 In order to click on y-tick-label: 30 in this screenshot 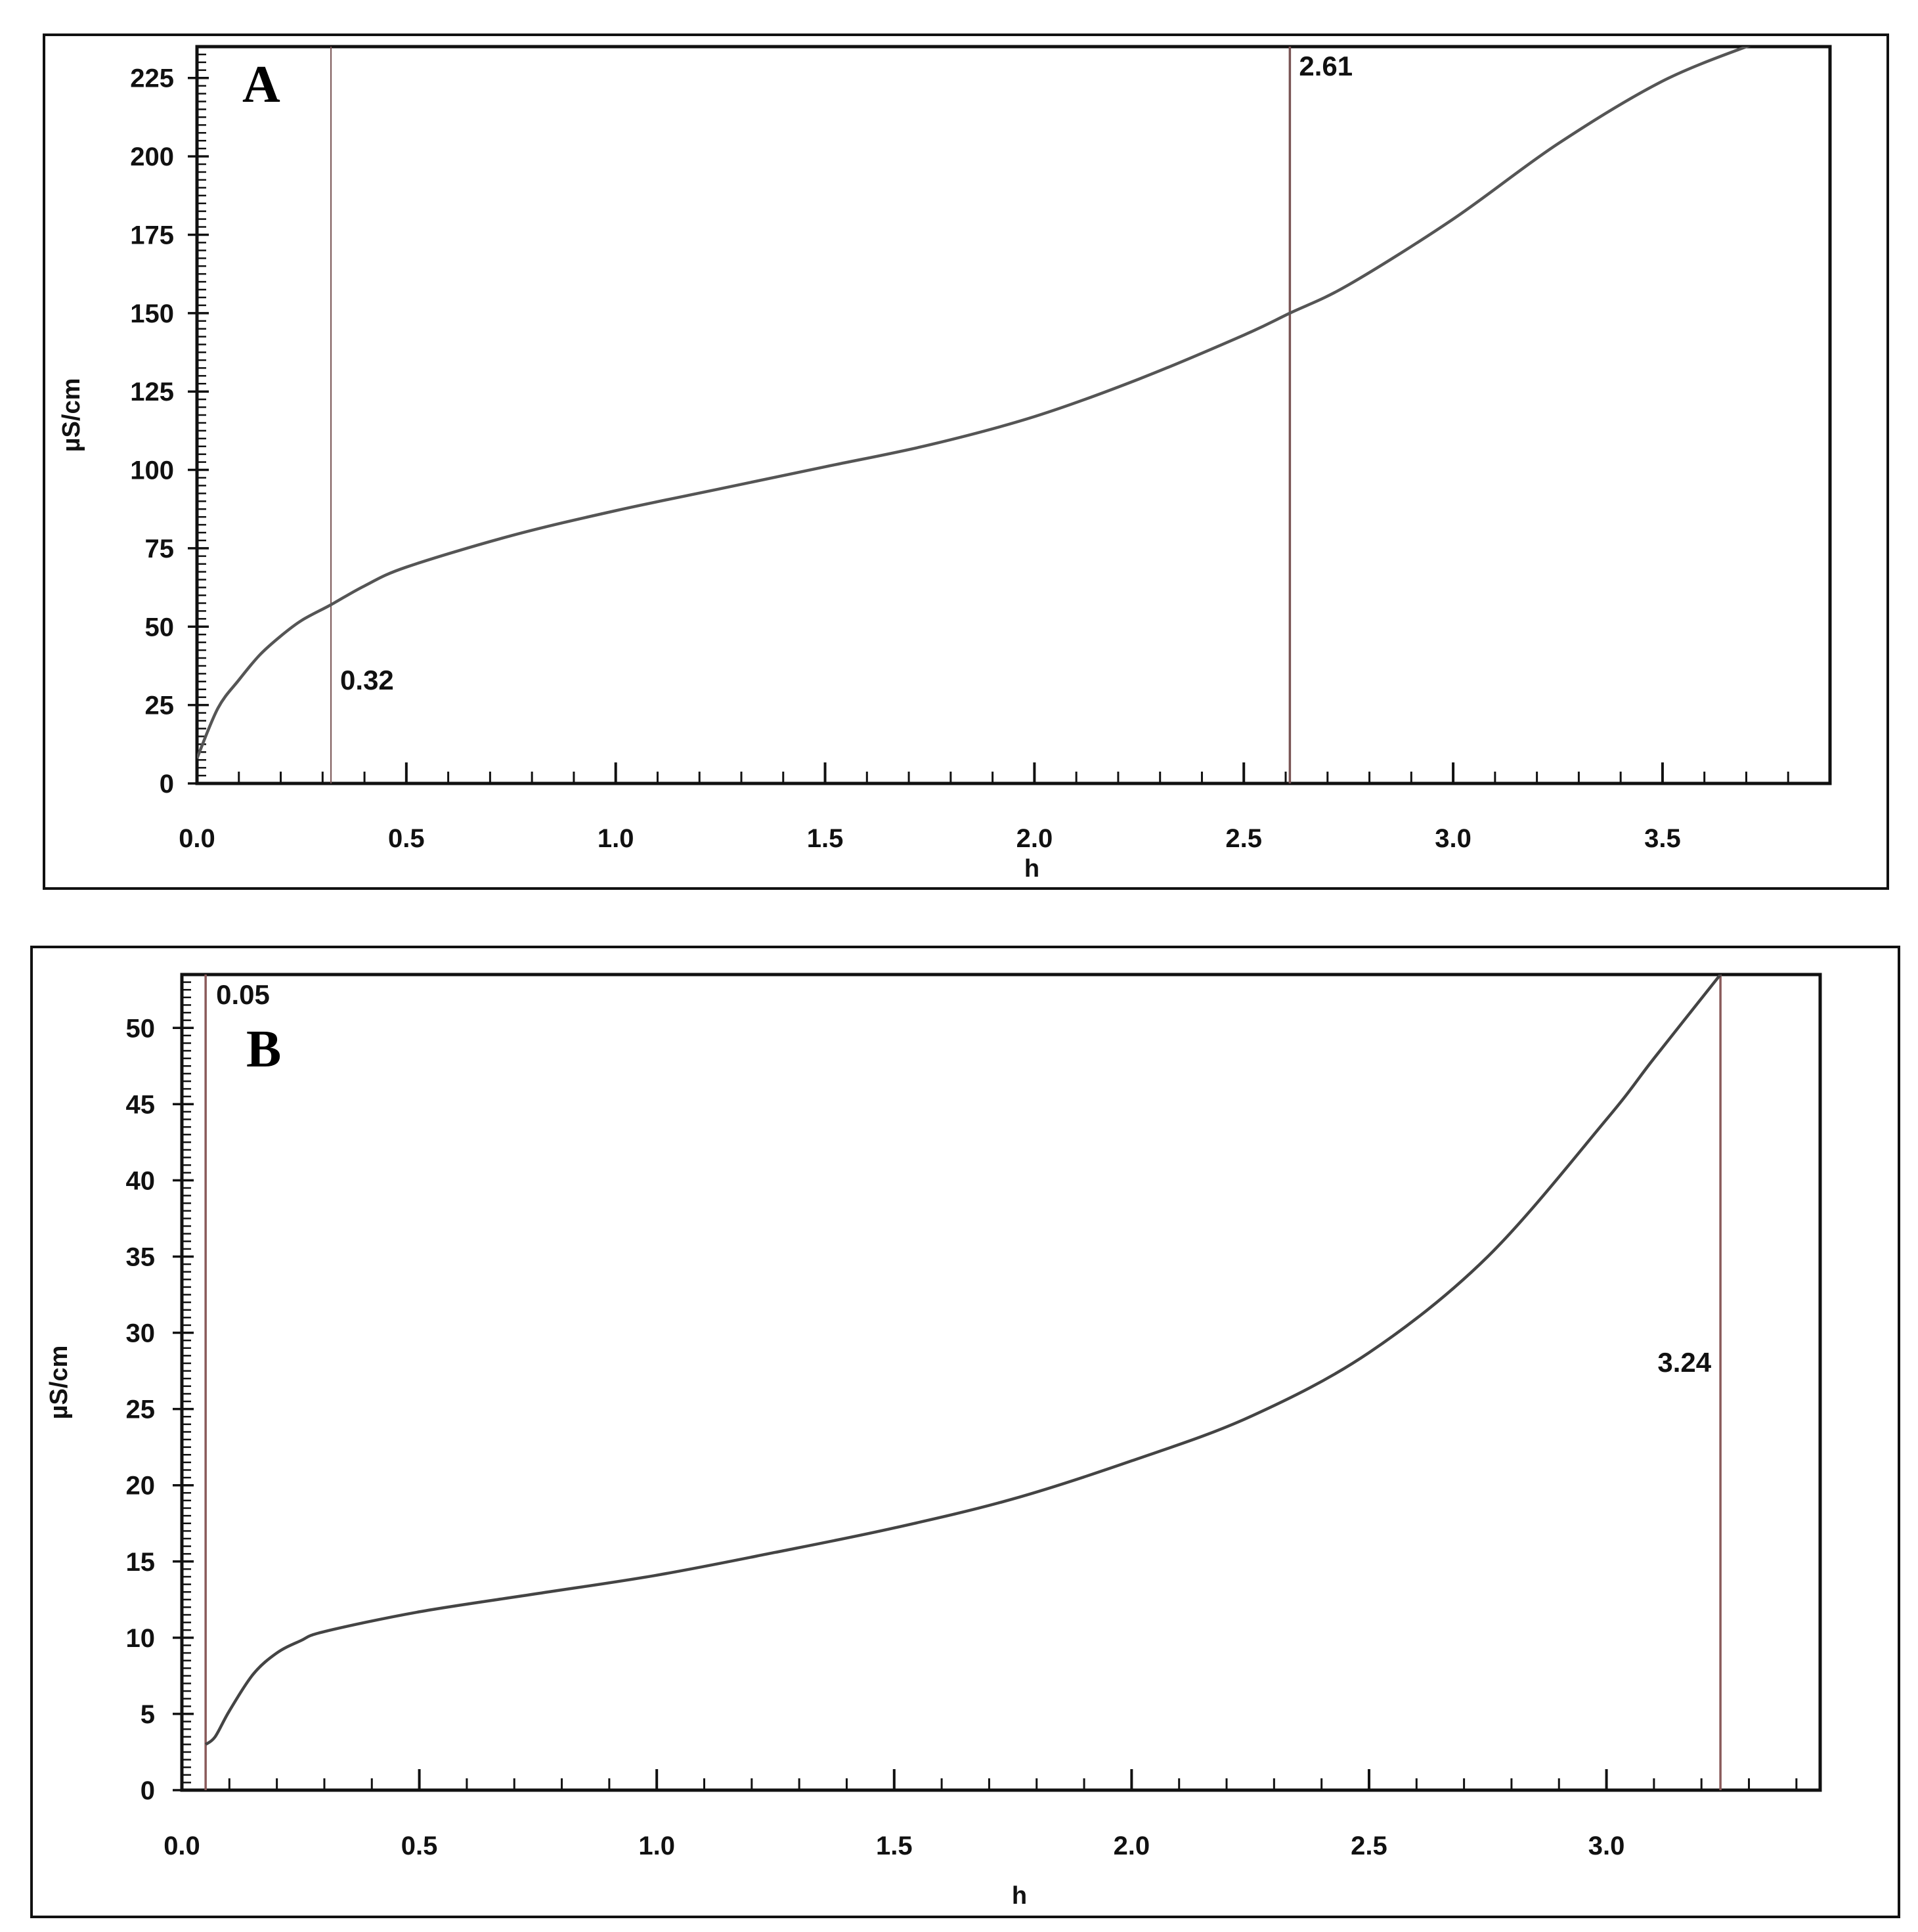, I will do `click(141, 1333)`.